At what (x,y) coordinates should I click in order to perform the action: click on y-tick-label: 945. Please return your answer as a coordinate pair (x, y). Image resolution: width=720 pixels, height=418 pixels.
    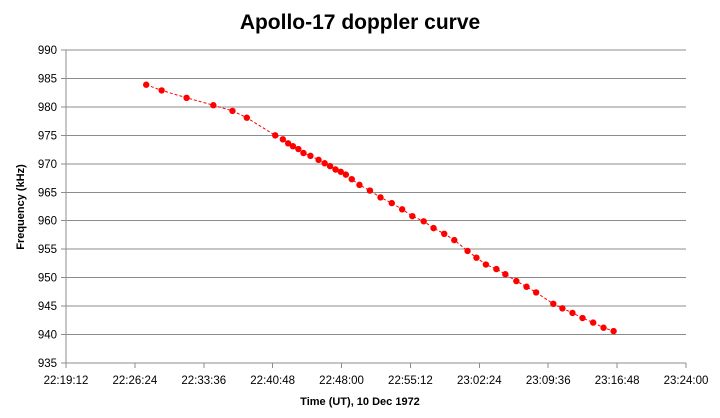
    Looking at the image, I should click on (47, 307).